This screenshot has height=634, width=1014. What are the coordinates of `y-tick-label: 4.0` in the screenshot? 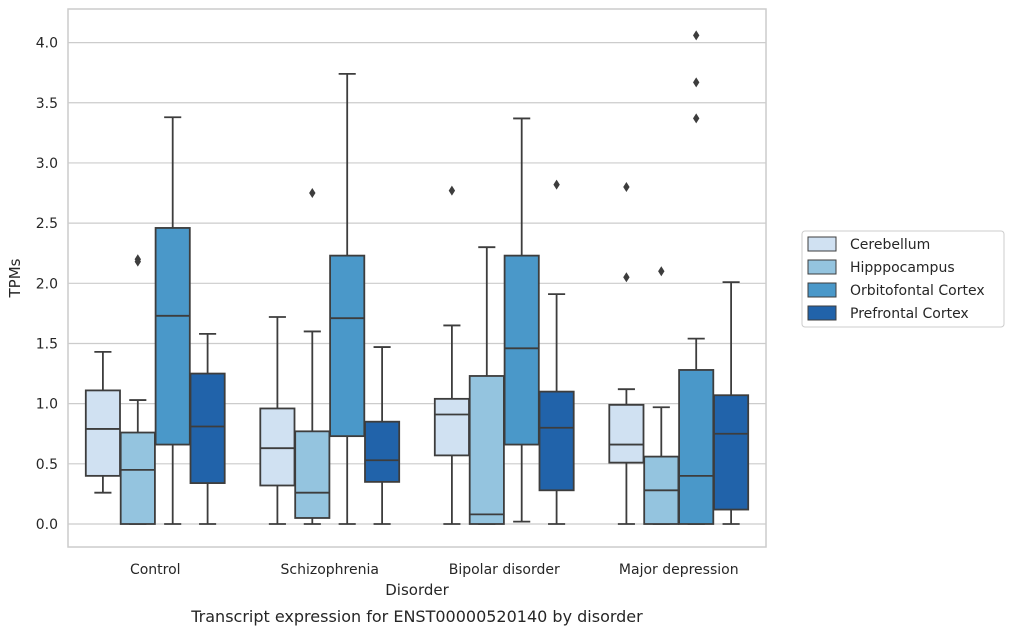 It's located at (47, 44).